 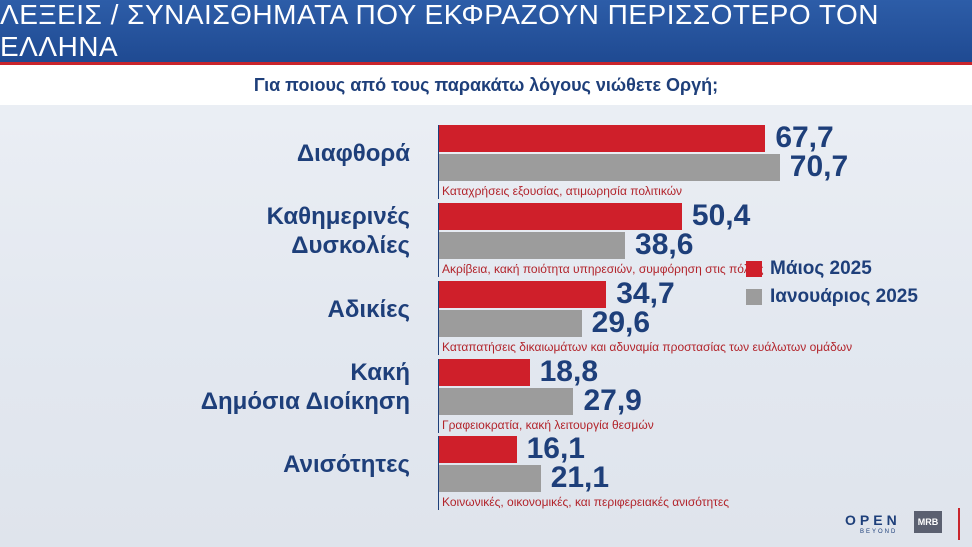 What do you see at coordinates (821, 268) in the screenshot?
I see `legend-label-may: Μάιος 2025` at bounding box center [821, 268].